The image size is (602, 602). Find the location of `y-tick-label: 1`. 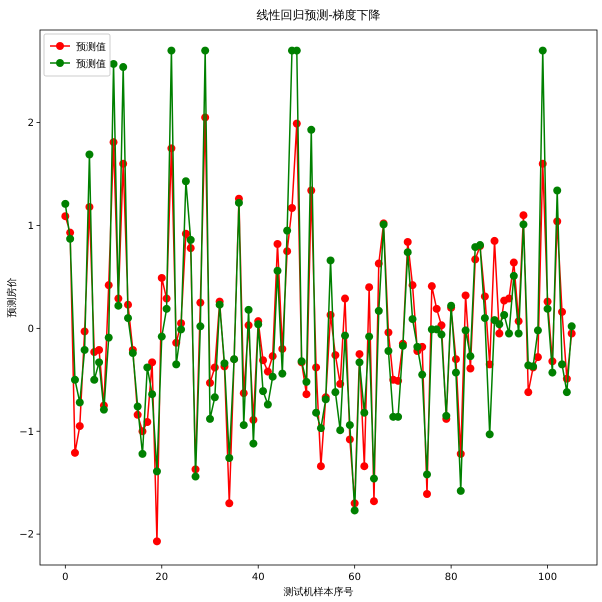

y-tick-label: 1 is located at coordinates (31, 226).